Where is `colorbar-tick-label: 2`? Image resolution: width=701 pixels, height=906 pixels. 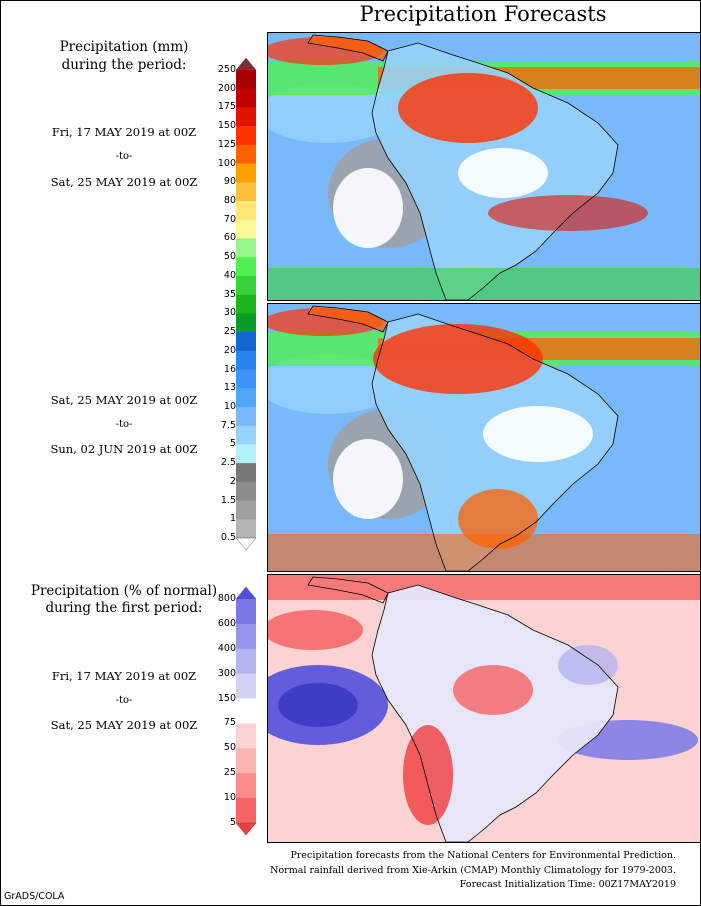
colorbar-tick-label: 2 is located at coordinates (232, 481).